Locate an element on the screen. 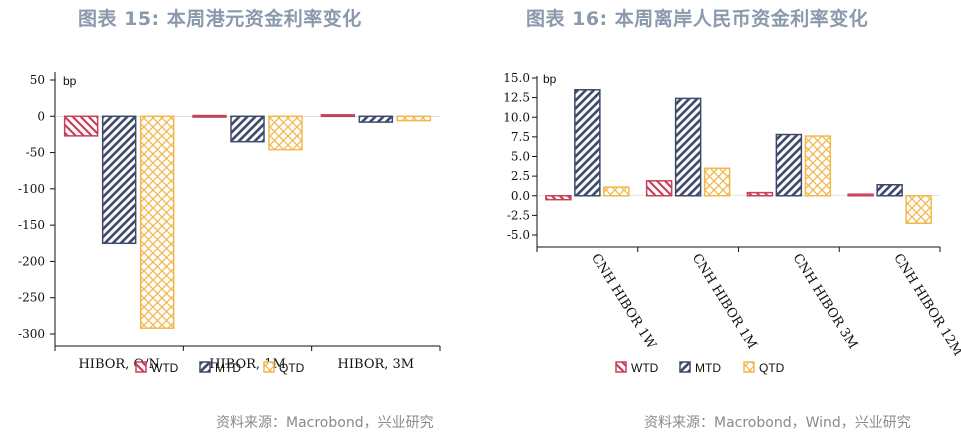 The height and width of the screenshot is (436, 961). y-tick-label: 10.0 is located at coordinates (516, 117).